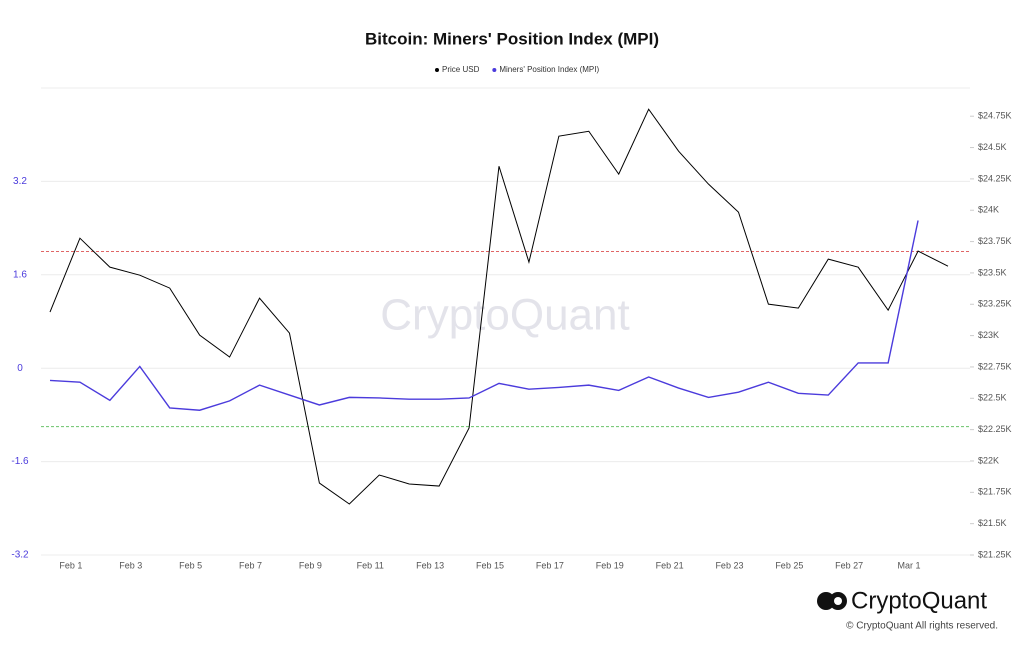 The width and height of the screenshot is (1024, 650). I want to click on legend-label: Price USD, so click(461, 69).